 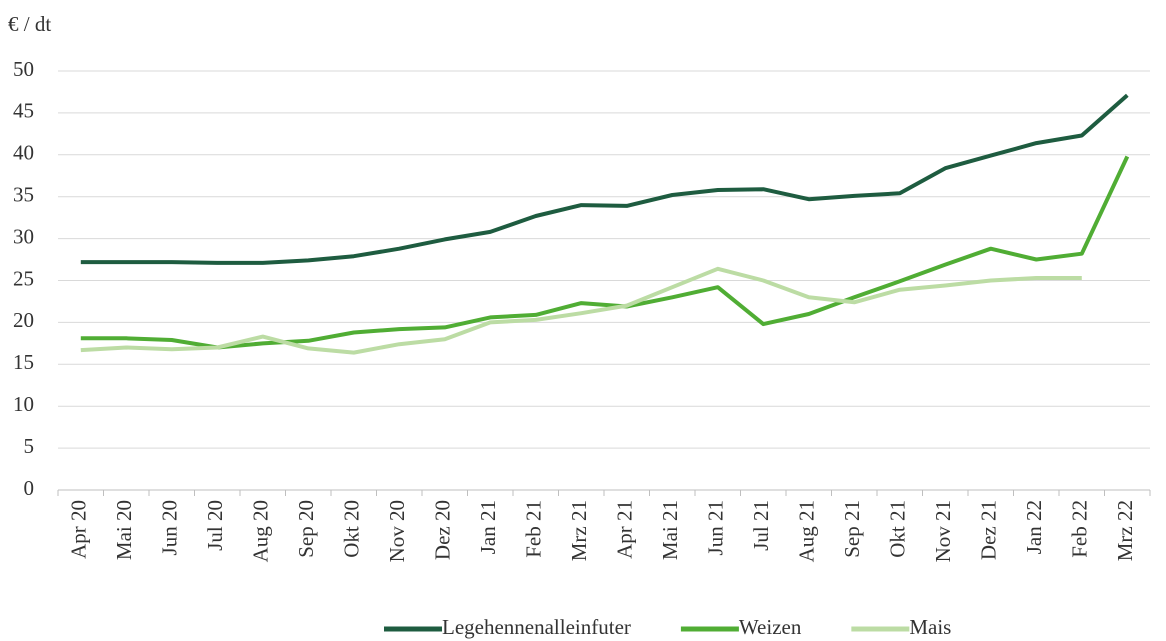 I want to click on x-tick-label: Apr 21, so click(x=625, y=529).